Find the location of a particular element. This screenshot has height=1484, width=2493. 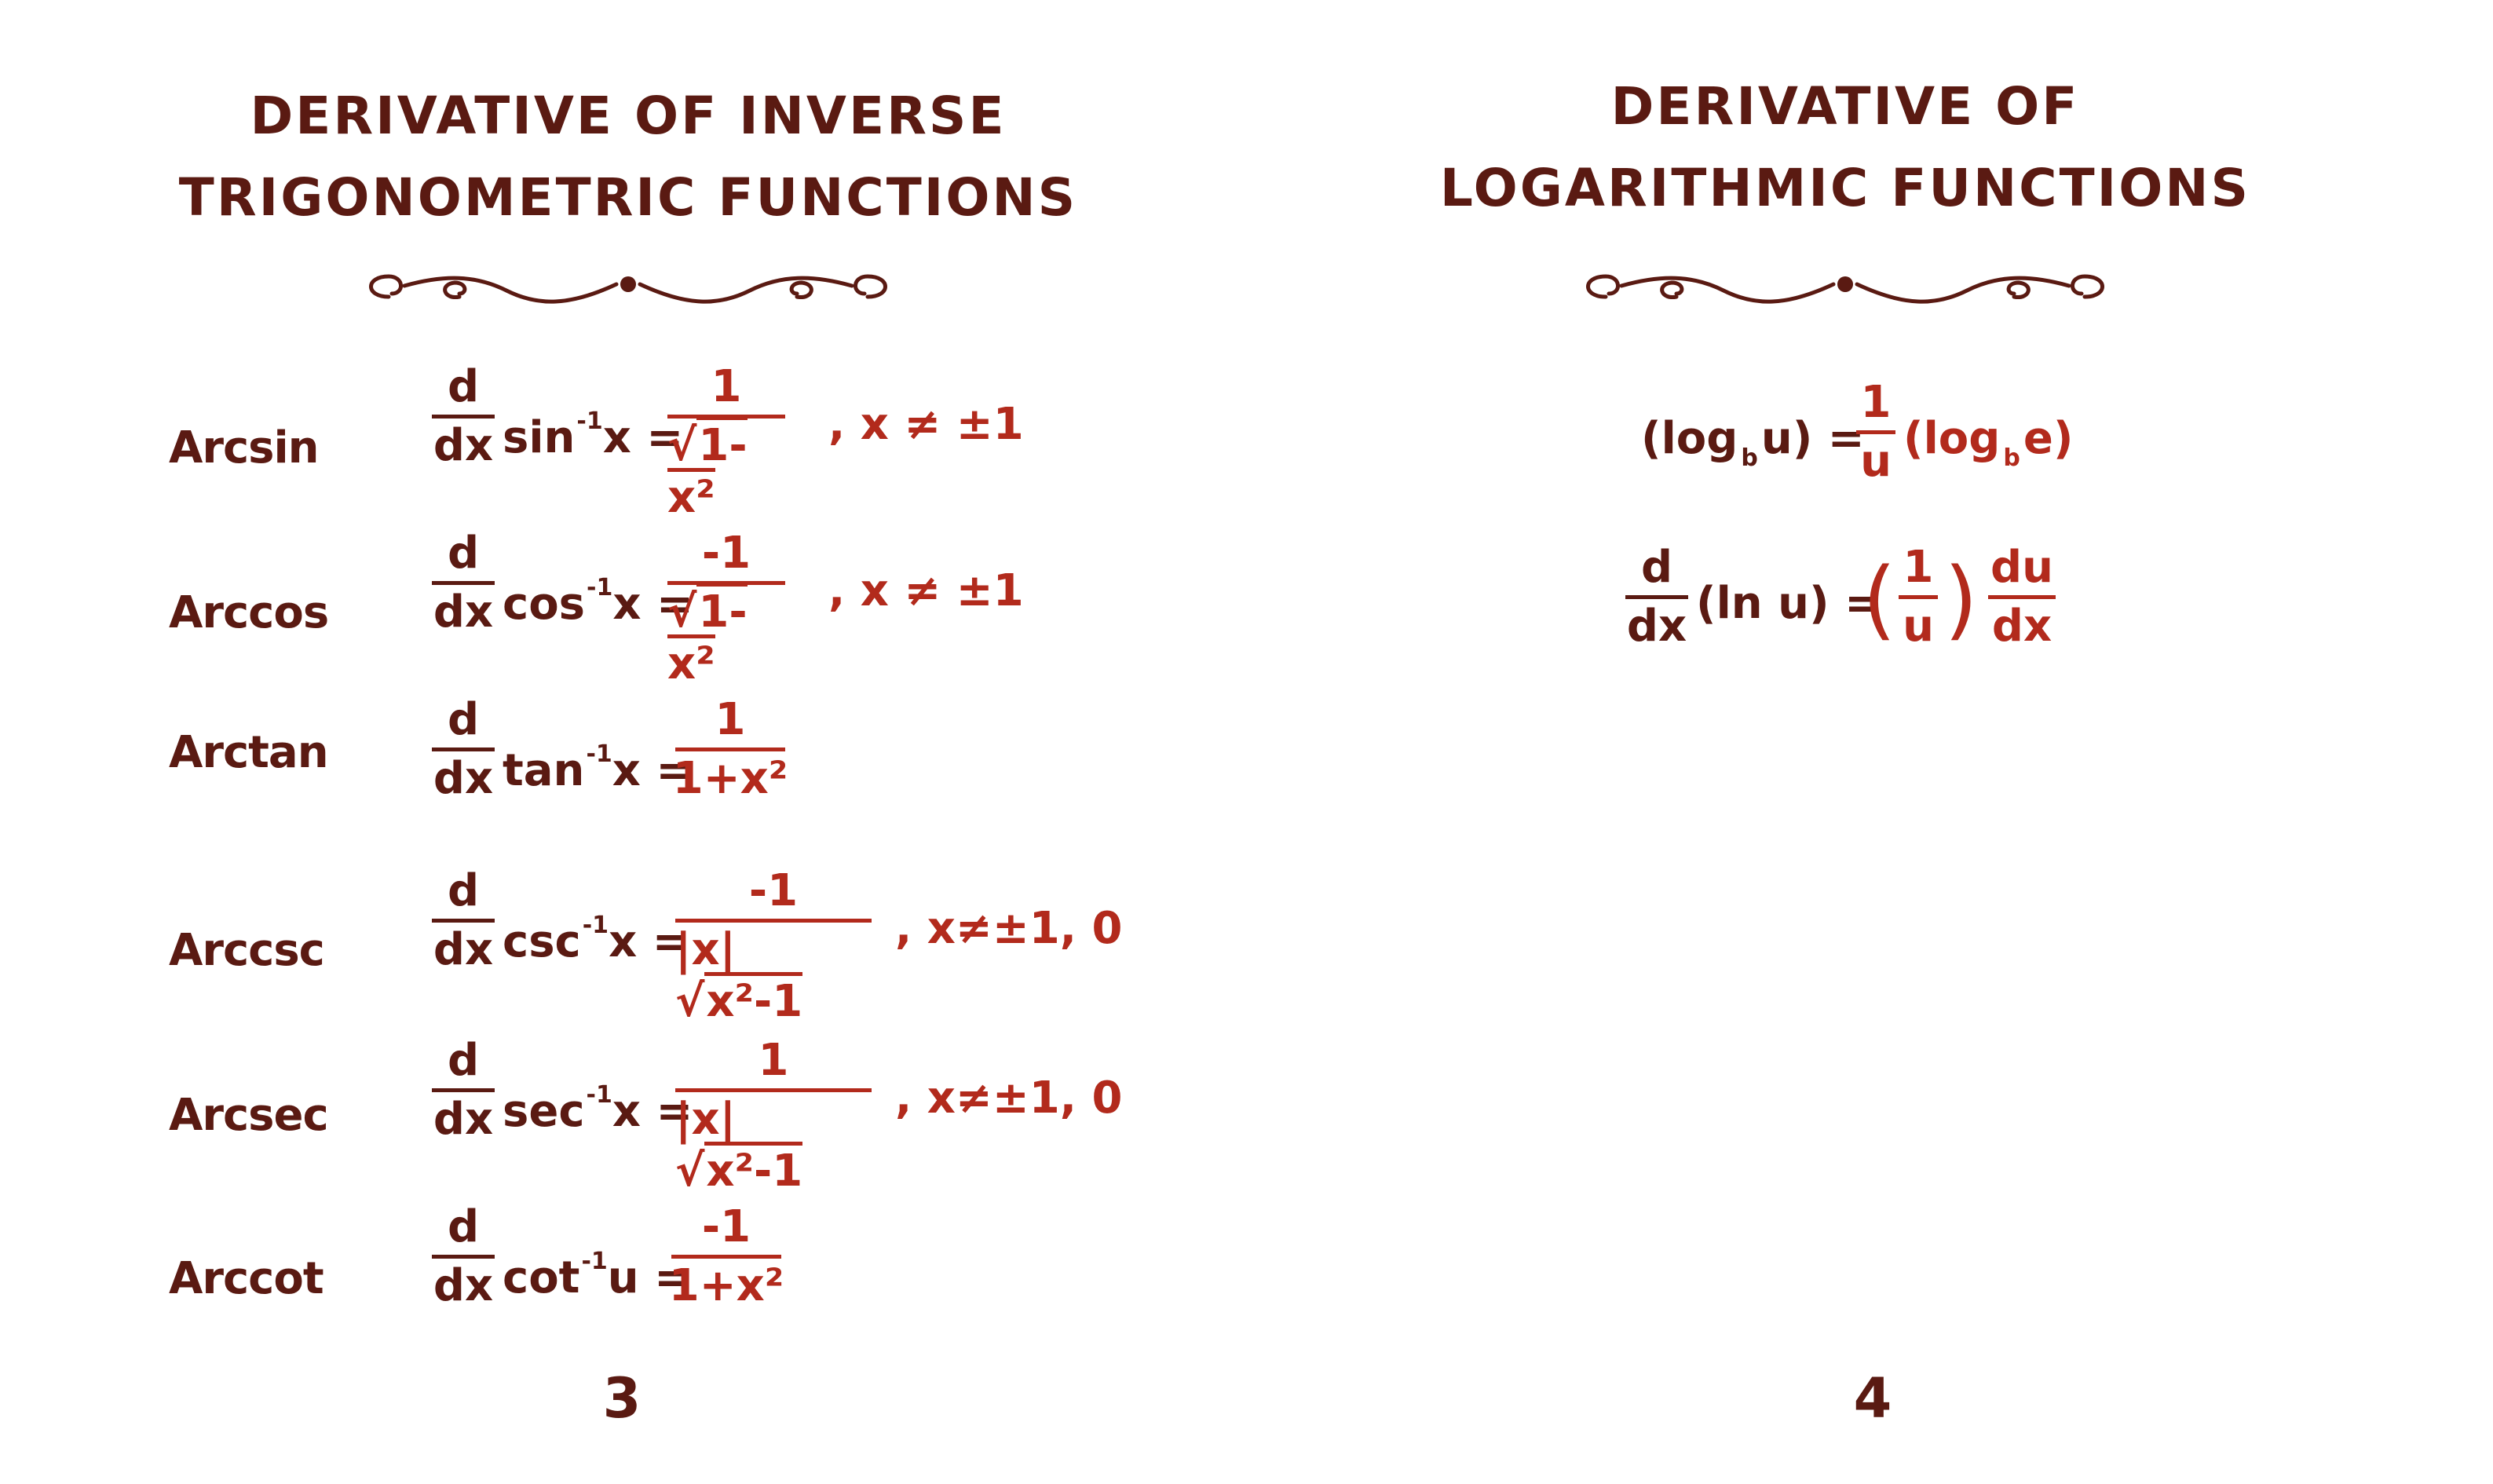

left-ornament-icon is located at coordinates (628, 289).